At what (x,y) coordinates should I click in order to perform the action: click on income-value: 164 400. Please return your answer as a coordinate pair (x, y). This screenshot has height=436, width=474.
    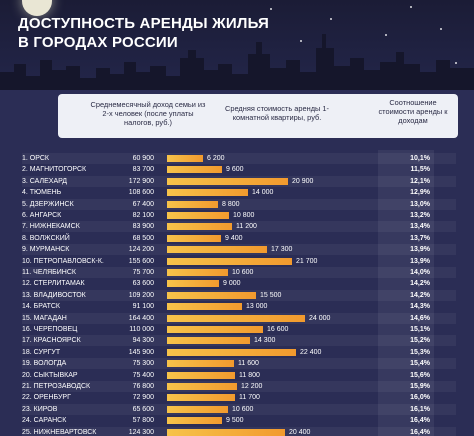
    Looking at the image, I should click on (141, 318).